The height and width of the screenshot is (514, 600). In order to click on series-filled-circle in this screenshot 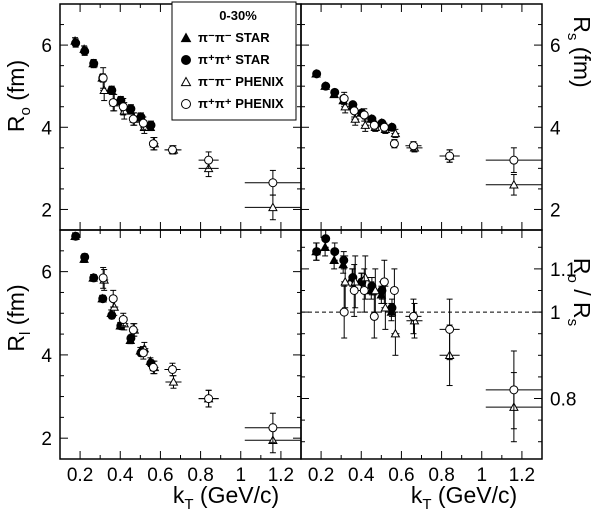, I will do `click(113, 84)`.